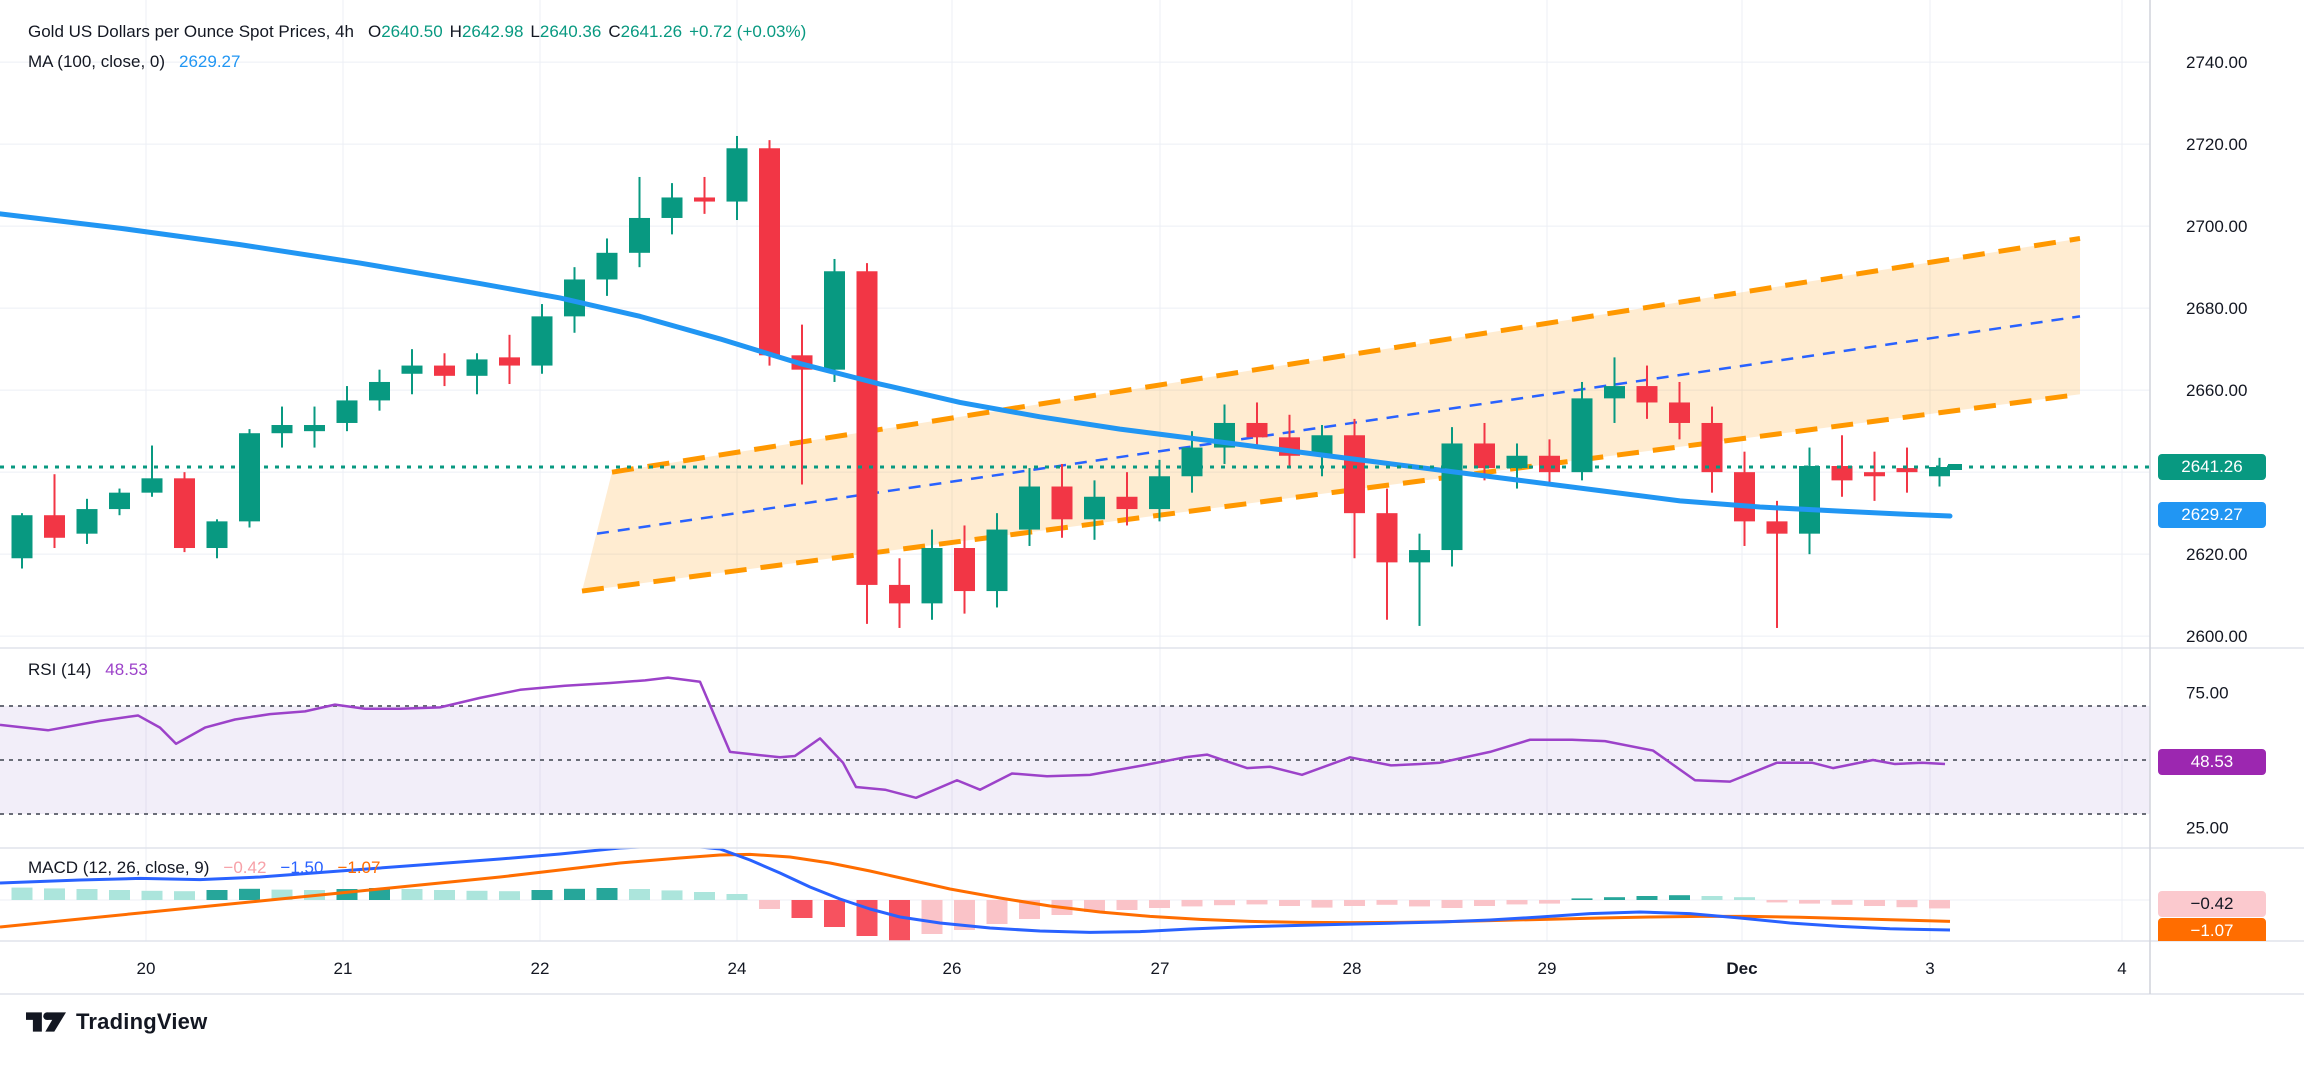  What do you see at coordinates (486, 31) in the screenshot?
I see `ohlc-high: H 2642.98` at bounding box center [486, 31].